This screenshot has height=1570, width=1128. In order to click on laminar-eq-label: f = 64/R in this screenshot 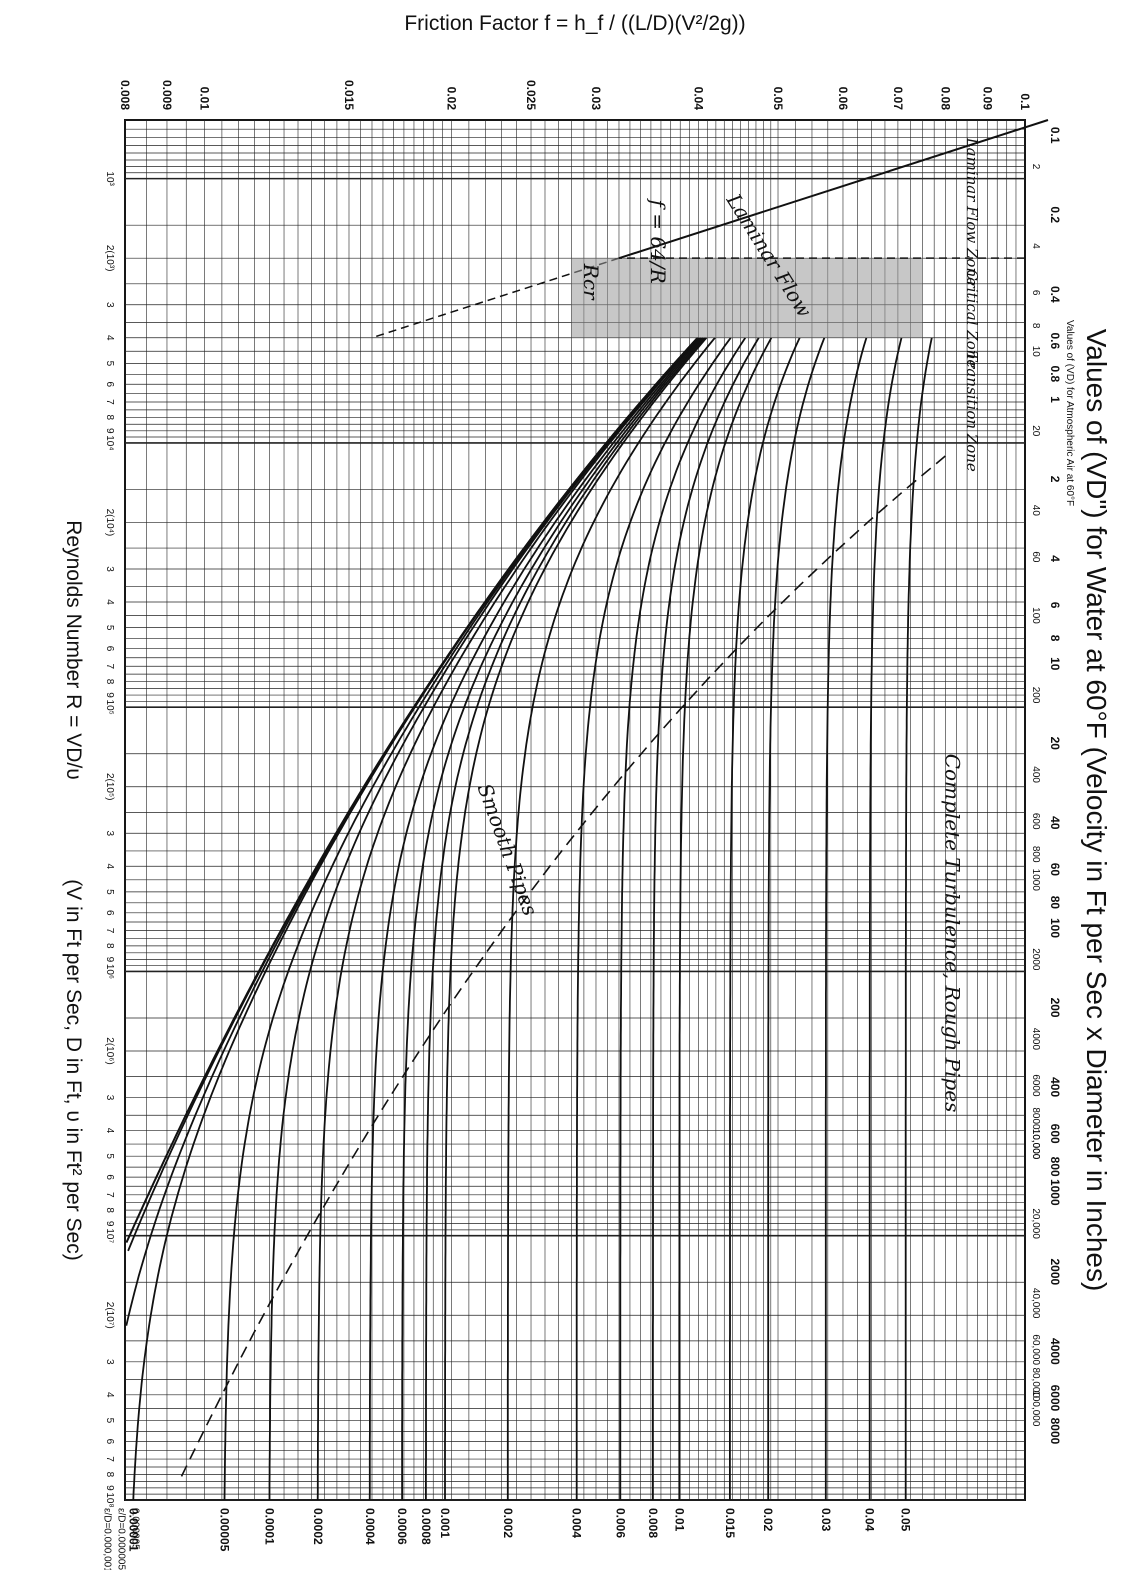, I will do `click(658, 241)`.